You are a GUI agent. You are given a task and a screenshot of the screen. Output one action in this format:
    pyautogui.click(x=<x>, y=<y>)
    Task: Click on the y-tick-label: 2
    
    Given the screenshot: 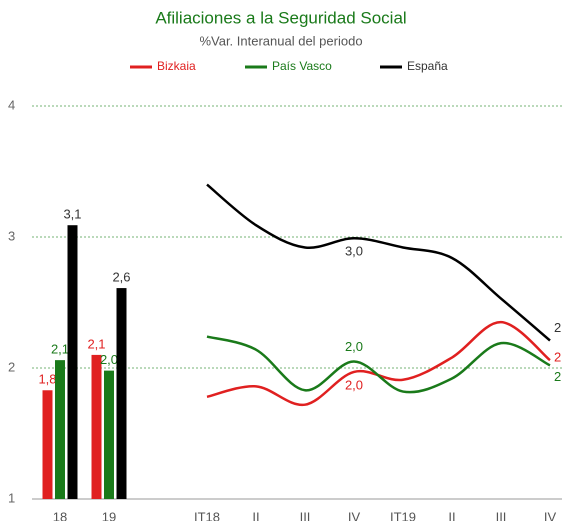 What is the action you would take?
    pyautogui.click(x=11, y=366)
    